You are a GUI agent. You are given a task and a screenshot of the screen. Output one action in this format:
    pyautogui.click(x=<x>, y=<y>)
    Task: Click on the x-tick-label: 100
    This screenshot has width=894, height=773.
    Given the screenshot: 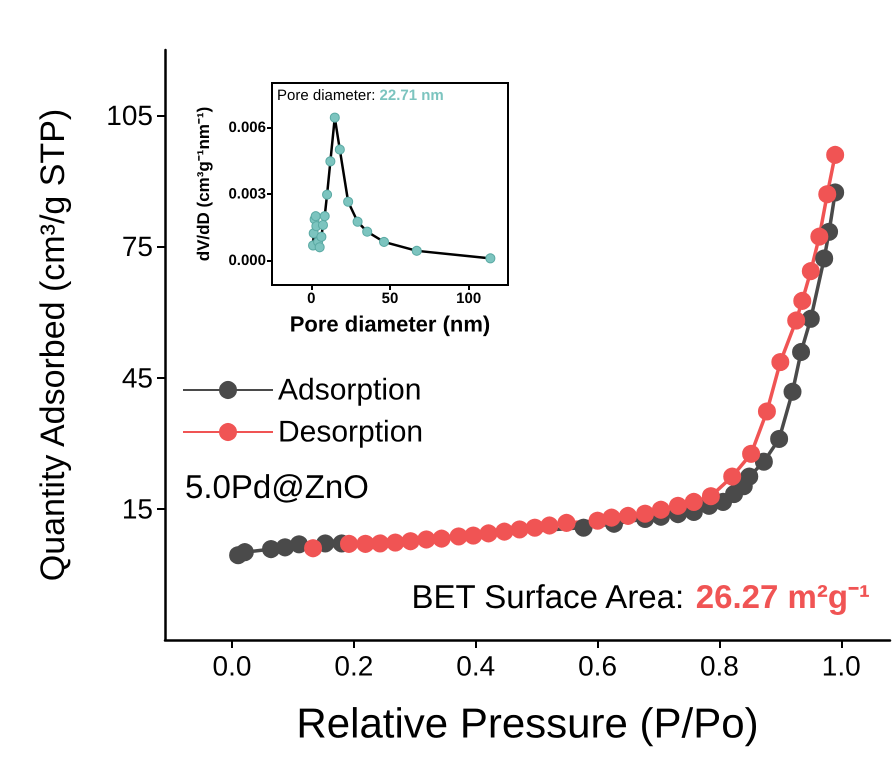 What is the action you would take?
    pyautogui.click(x=469, y=298)
    